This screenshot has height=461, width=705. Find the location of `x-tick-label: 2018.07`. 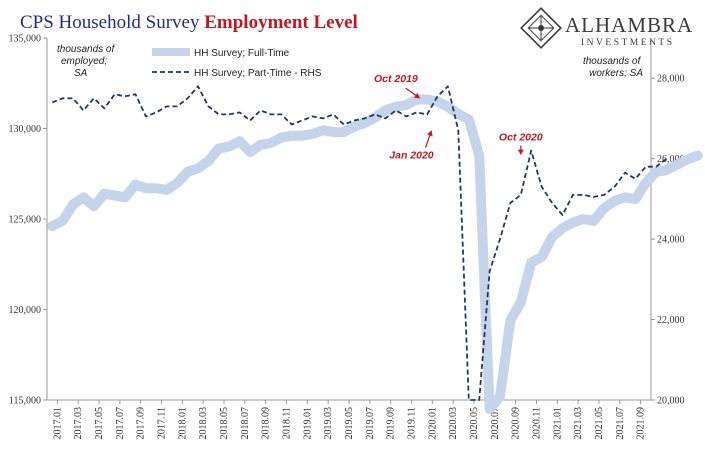

x-tick-label: 2018.07 is located at coordinates (245, 423).